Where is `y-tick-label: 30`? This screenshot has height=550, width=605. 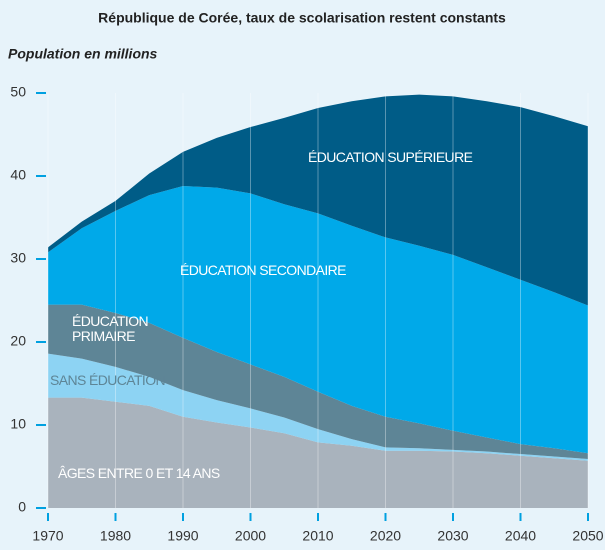 y-tick-label: 30 is located at coordinates (18, 258).